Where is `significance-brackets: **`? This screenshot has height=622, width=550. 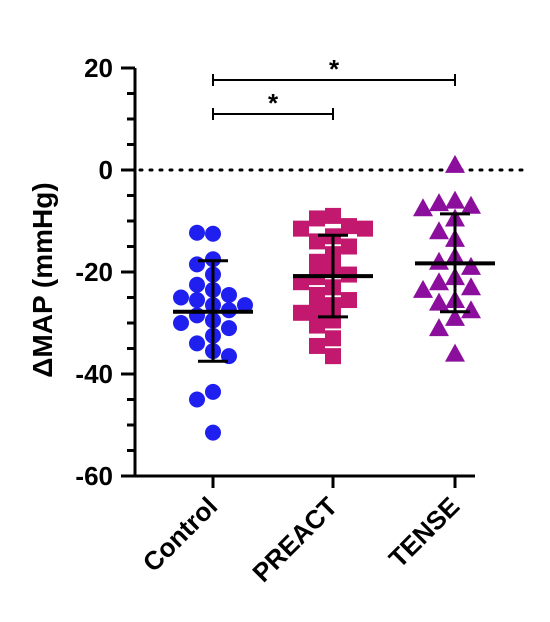
significance-brackets: ** is located at coordinates (334, 87).